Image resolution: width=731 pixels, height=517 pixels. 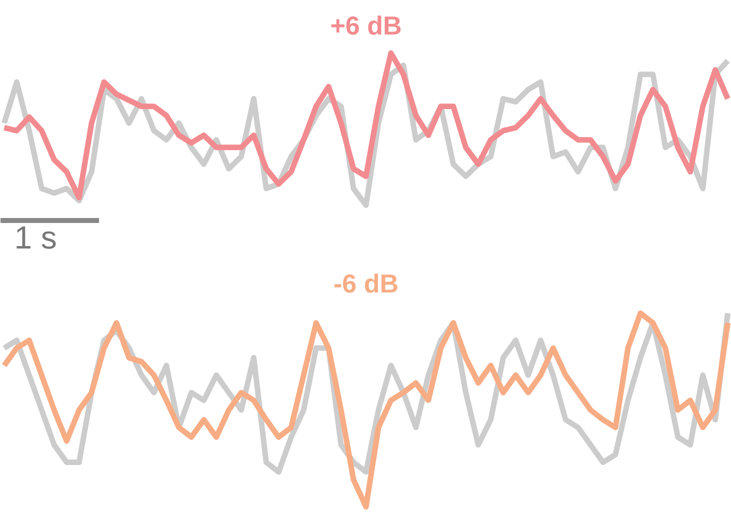 What do you see at coordinates (366, 283) in the screenshot?
I see `chart-title: -6 dB` at bounding box center [366, 283].